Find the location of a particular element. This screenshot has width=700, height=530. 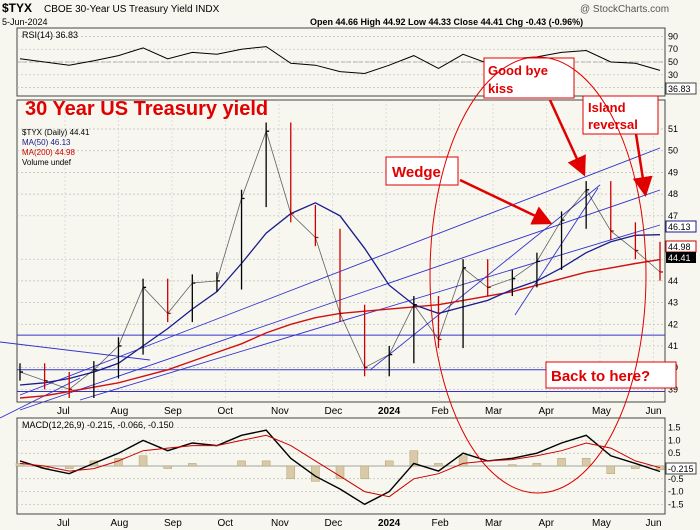

month-label: Dec is located at coordinates (334, 411).